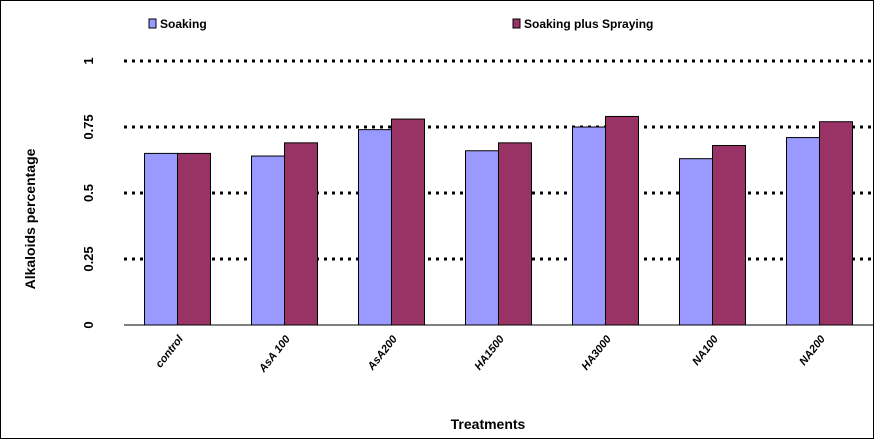 Image resolution: width=874 pixels, height=440 pixels. I want to click on bar-soaking-plus-spraying-ha1500, so click(515, 234).